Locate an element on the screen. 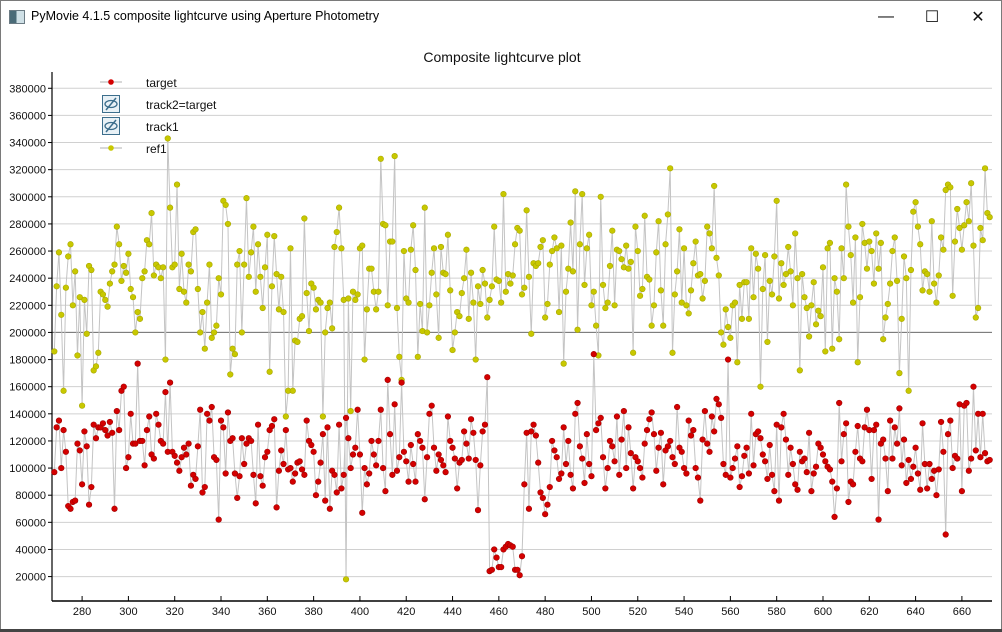 This screenshot has width=1002, height=632. x-tick-label: 660 is located at coordinates (962, 612).